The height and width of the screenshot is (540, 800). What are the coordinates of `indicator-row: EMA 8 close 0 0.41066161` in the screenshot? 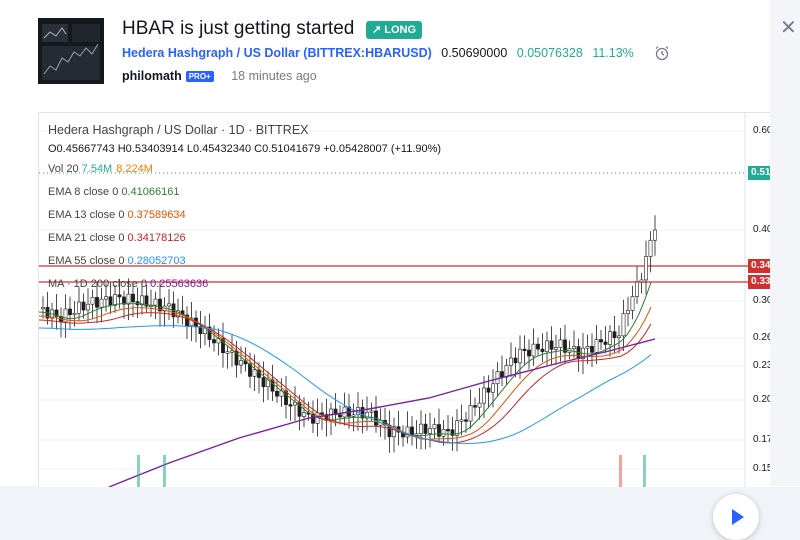 It's located at (114, 192).